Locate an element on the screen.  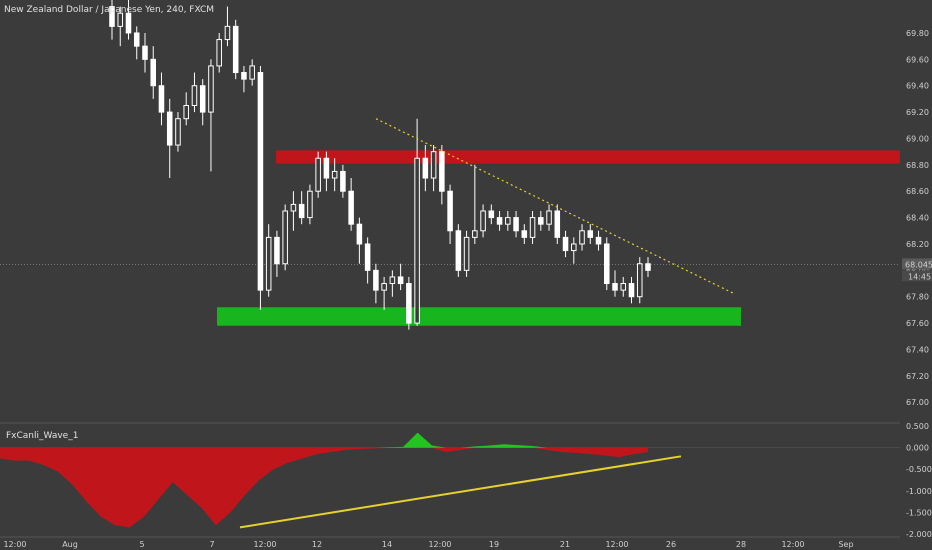
time-tick-label: Sep is located at coordinates (845, 544).